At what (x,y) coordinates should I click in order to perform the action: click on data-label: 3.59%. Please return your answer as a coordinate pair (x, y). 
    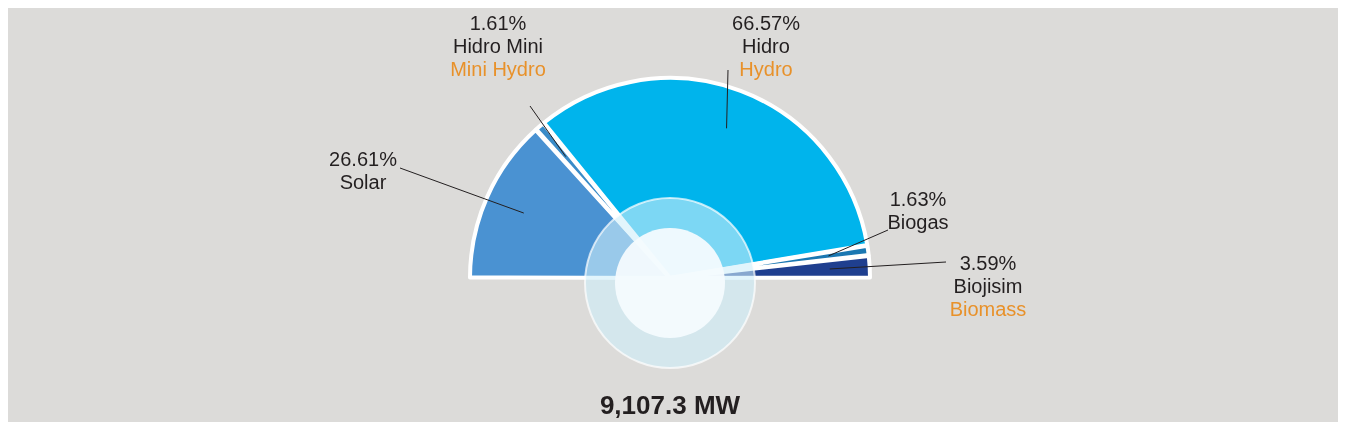
    Looking at the image, I should click on (988, 263).